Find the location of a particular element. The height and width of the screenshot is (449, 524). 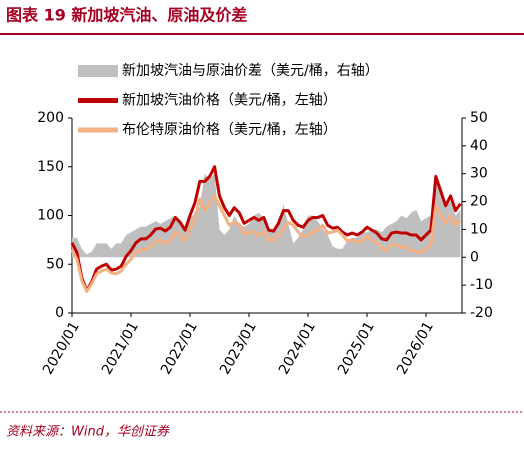

source: 资料来源：Wind，华创证券 is located at coordinates (88, 432).